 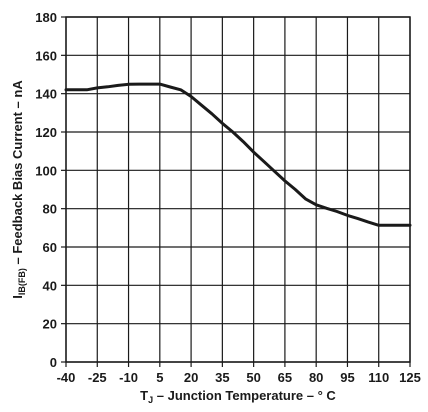 I want to click on x-axis-title-rest: – Junction Temperature – ° C, so click(x=244, y=395).